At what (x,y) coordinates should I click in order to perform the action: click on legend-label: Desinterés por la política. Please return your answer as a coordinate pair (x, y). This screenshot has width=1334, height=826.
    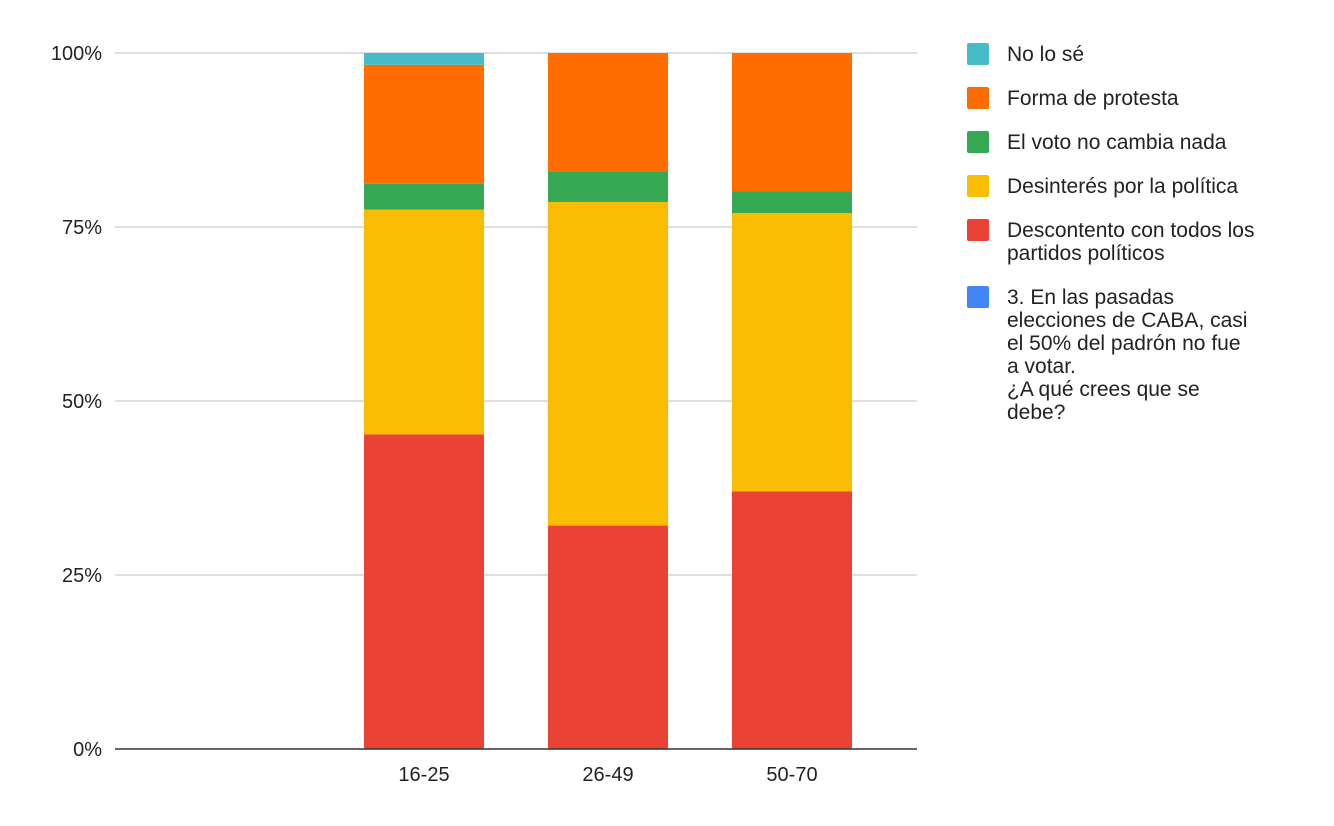
    Looking at the image, I should click on (1122, 186).